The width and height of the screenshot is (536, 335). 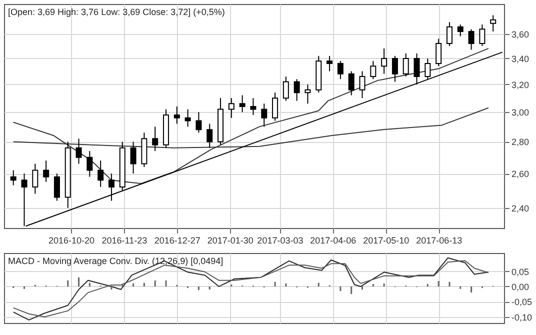 What do you see at coordinates (116, 261) in the screenshot?
I see `chart-title: MACD - Moving Average Conv. Div. (12,26,9) [0,0494]` at bounding box center [116, 261].